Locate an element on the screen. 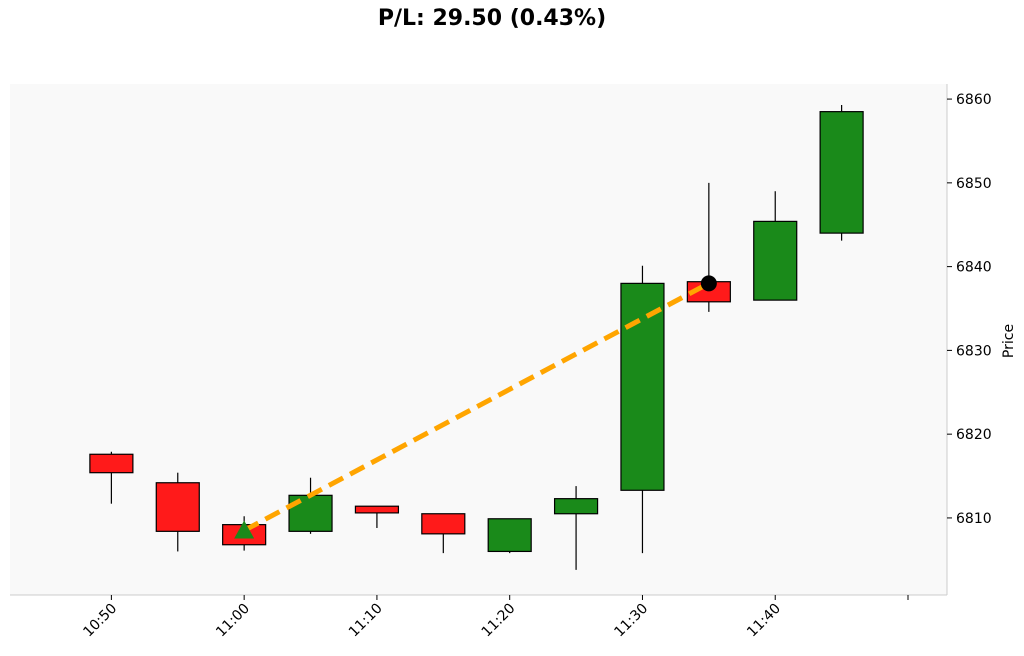  x-tick-label: 11:10 is located at coordinates (366, 621).